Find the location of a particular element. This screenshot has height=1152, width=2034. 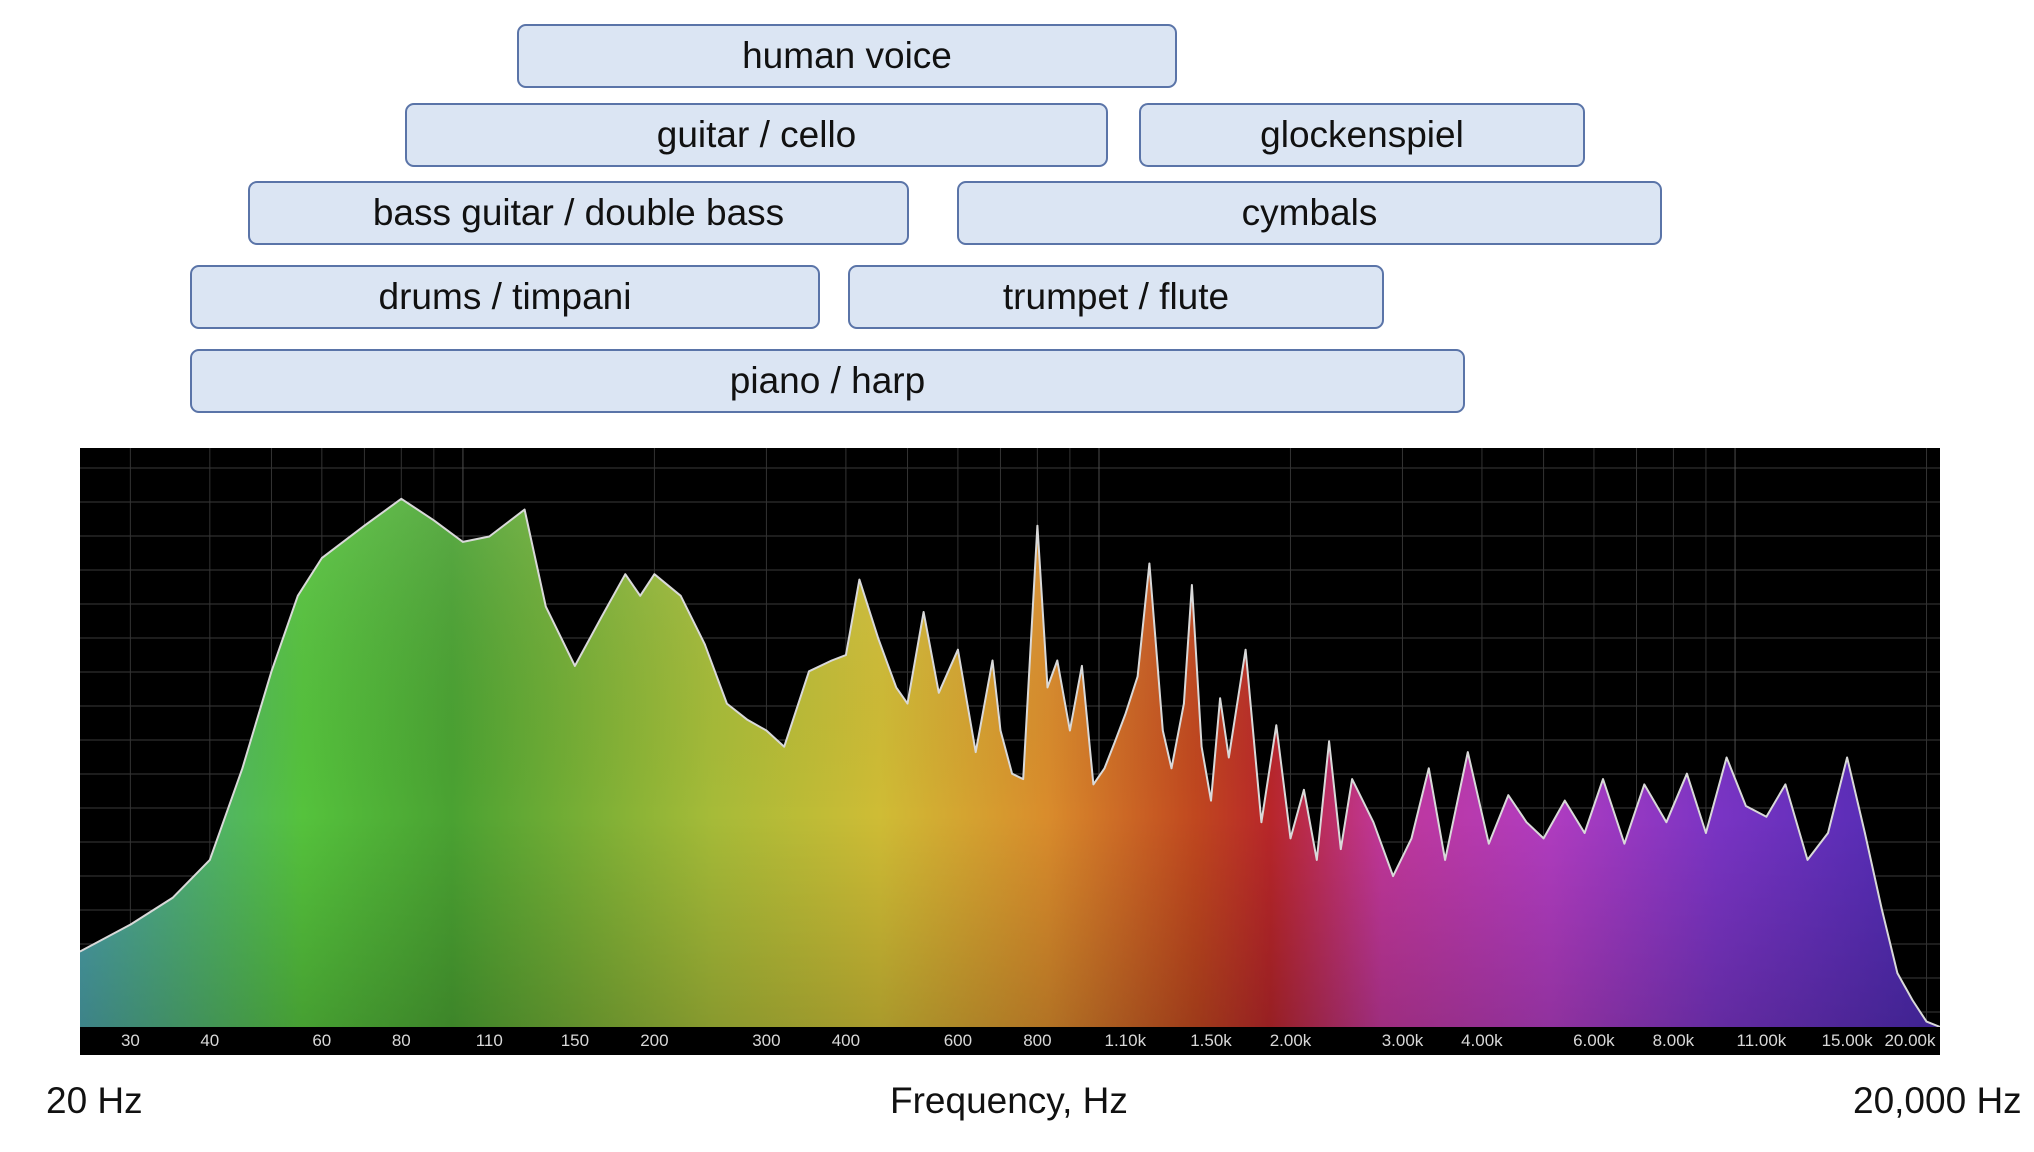

x-axis-min-label: 20 Hz is located at coordinates (94, 1100).